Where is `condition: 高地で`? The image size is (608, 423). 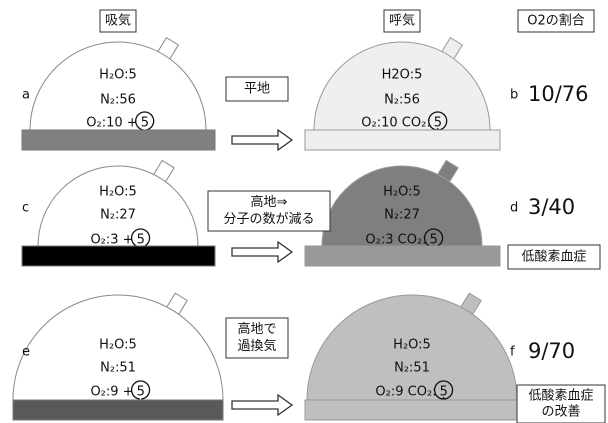 condition: 高地で is located at coordinates (256, 329).